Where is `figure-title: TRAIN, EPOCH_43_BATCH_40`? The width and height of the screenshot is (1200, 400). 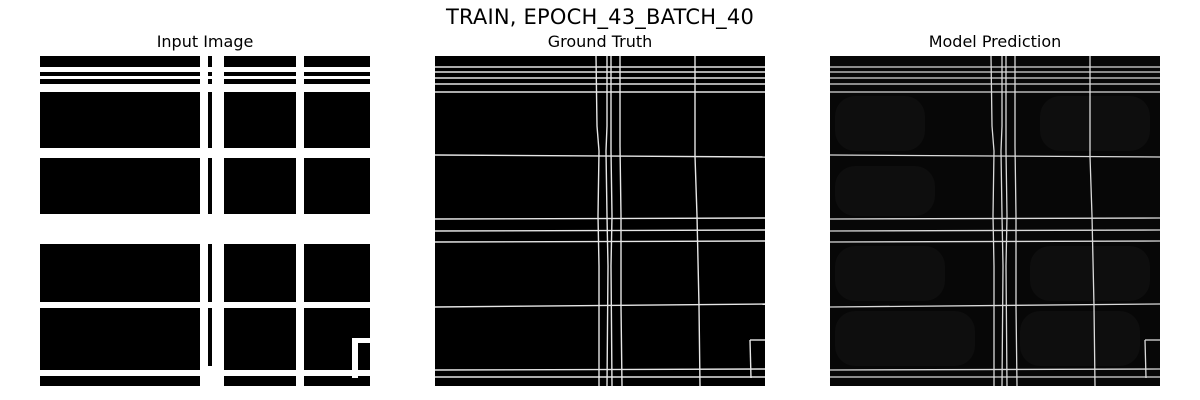
figure-title: TRAIN, EPOCH_43_BATCH_40 is located at coordinates (600, 17).